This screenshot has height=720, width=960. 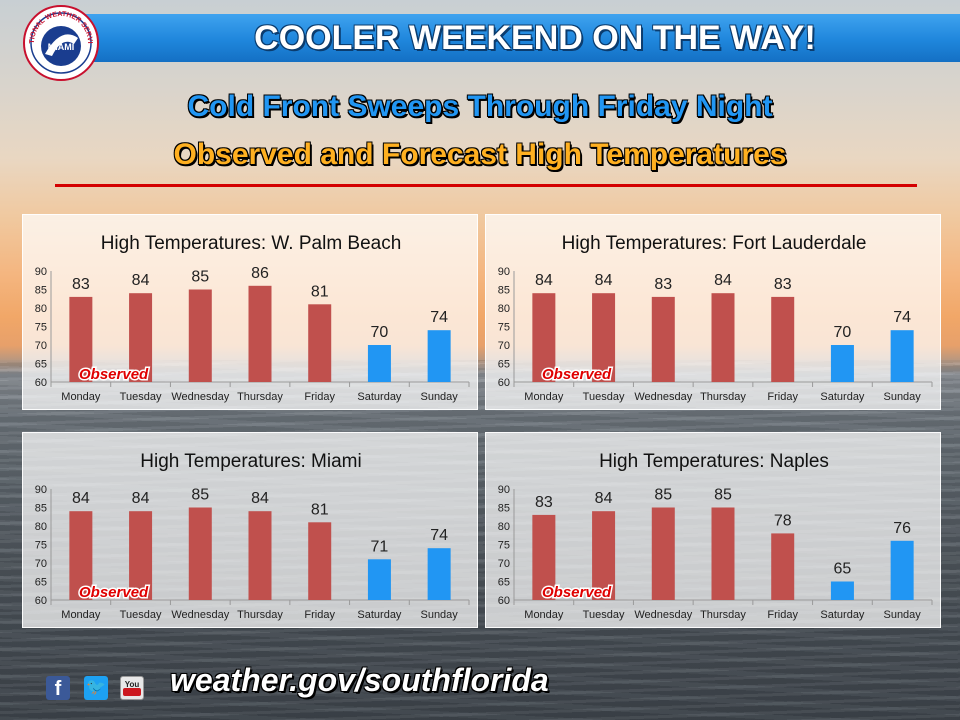 I want to click on youtube-bar, so click(x=132, y=692).